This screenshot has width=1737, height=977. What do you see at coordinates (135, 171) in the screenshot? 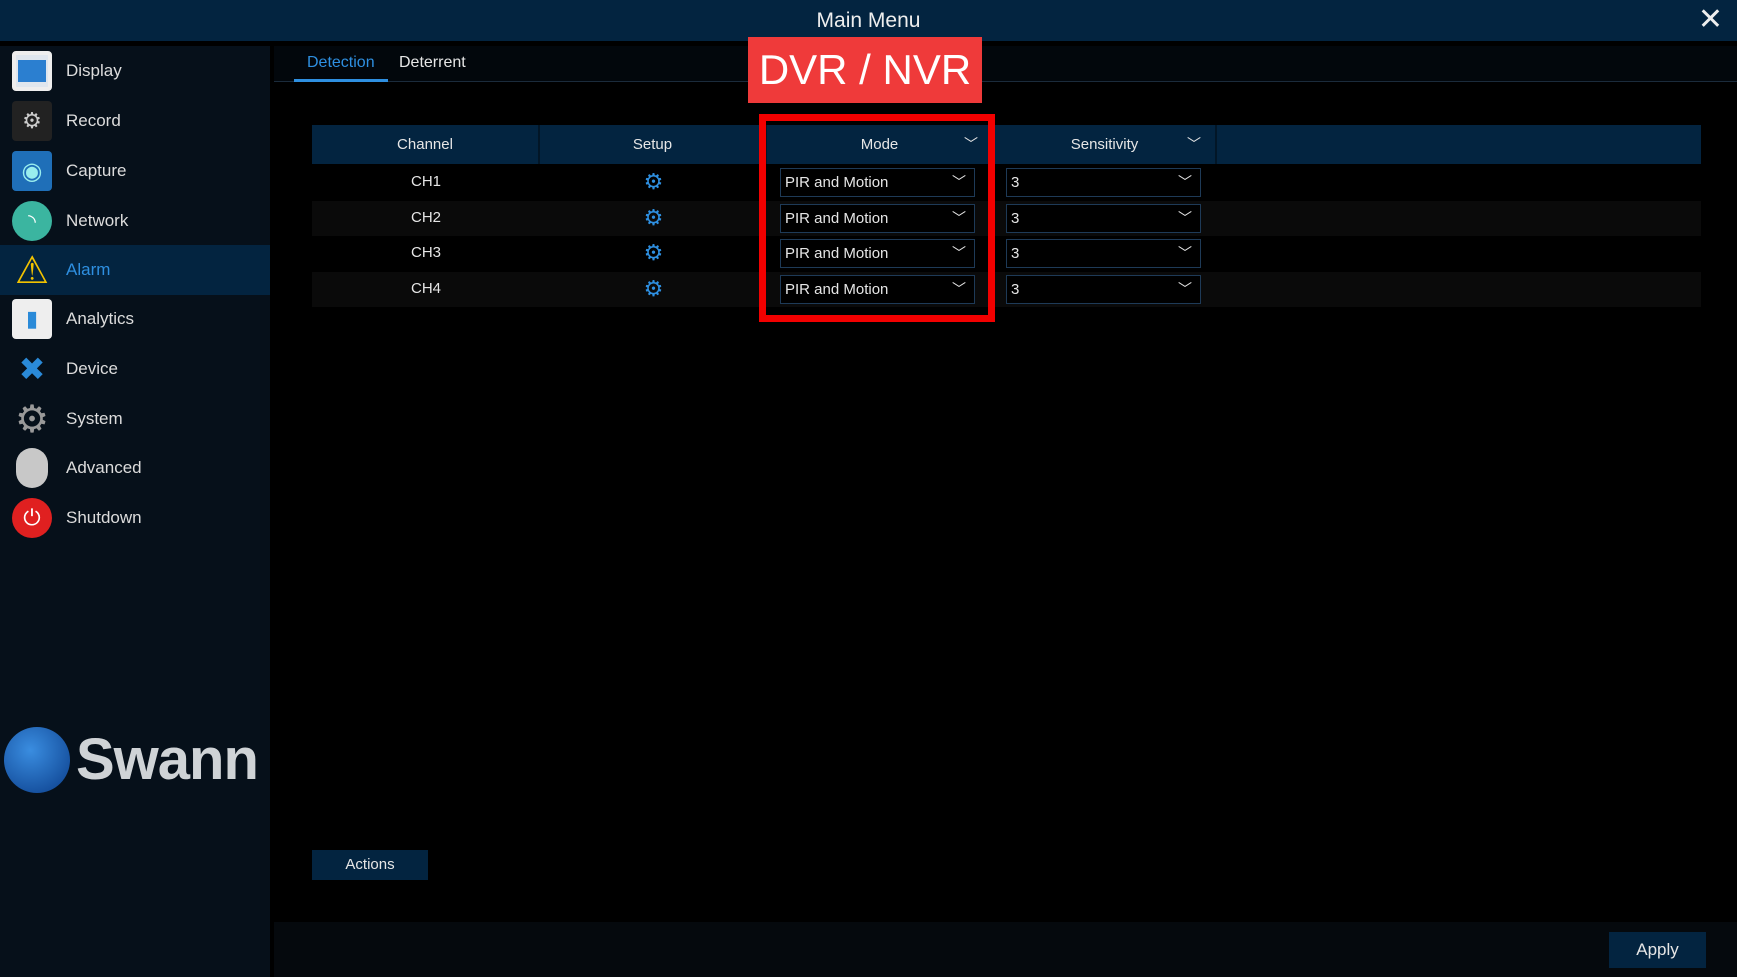
I see `sidebar-item-capture: ◉ Capture` at bounding box center [135, 171].